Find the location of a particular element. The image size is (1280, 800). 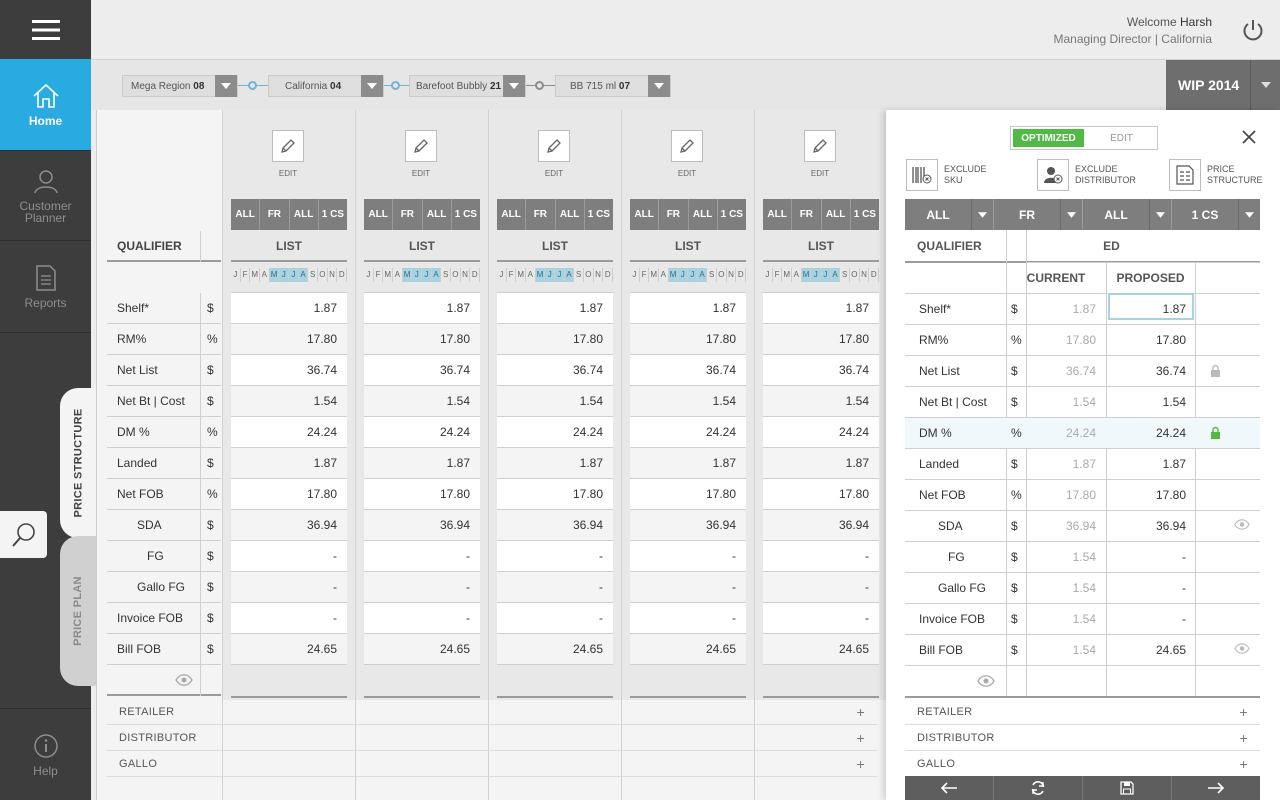

section-retailer: RETAILER + is located at coordinates (492, 712).